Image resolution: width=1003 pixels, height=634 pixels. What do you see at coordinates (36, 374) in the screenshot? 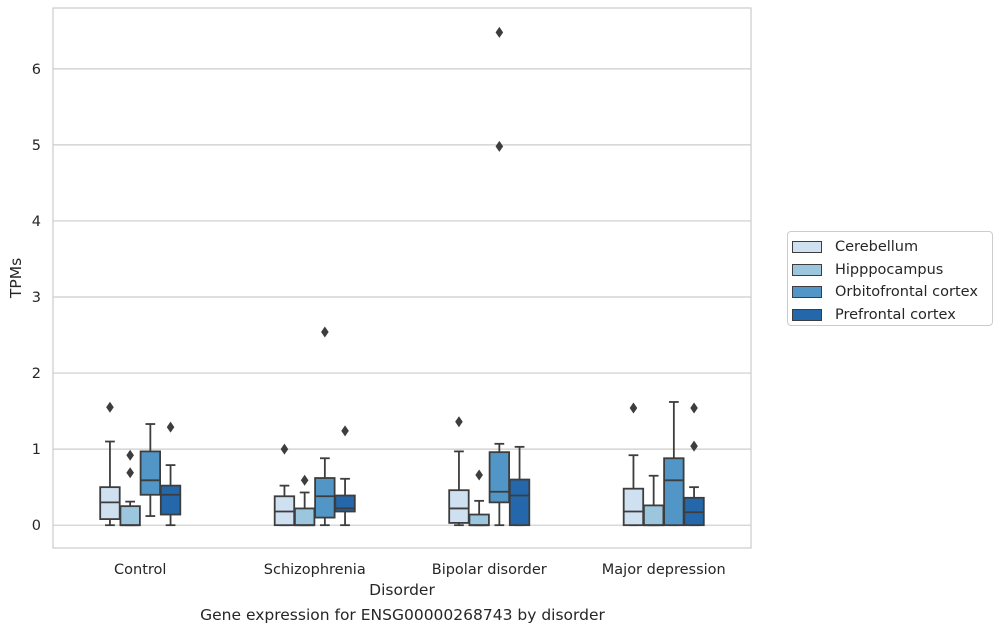
I see `y-tick-label: 2` at bounding box center [36, 374].